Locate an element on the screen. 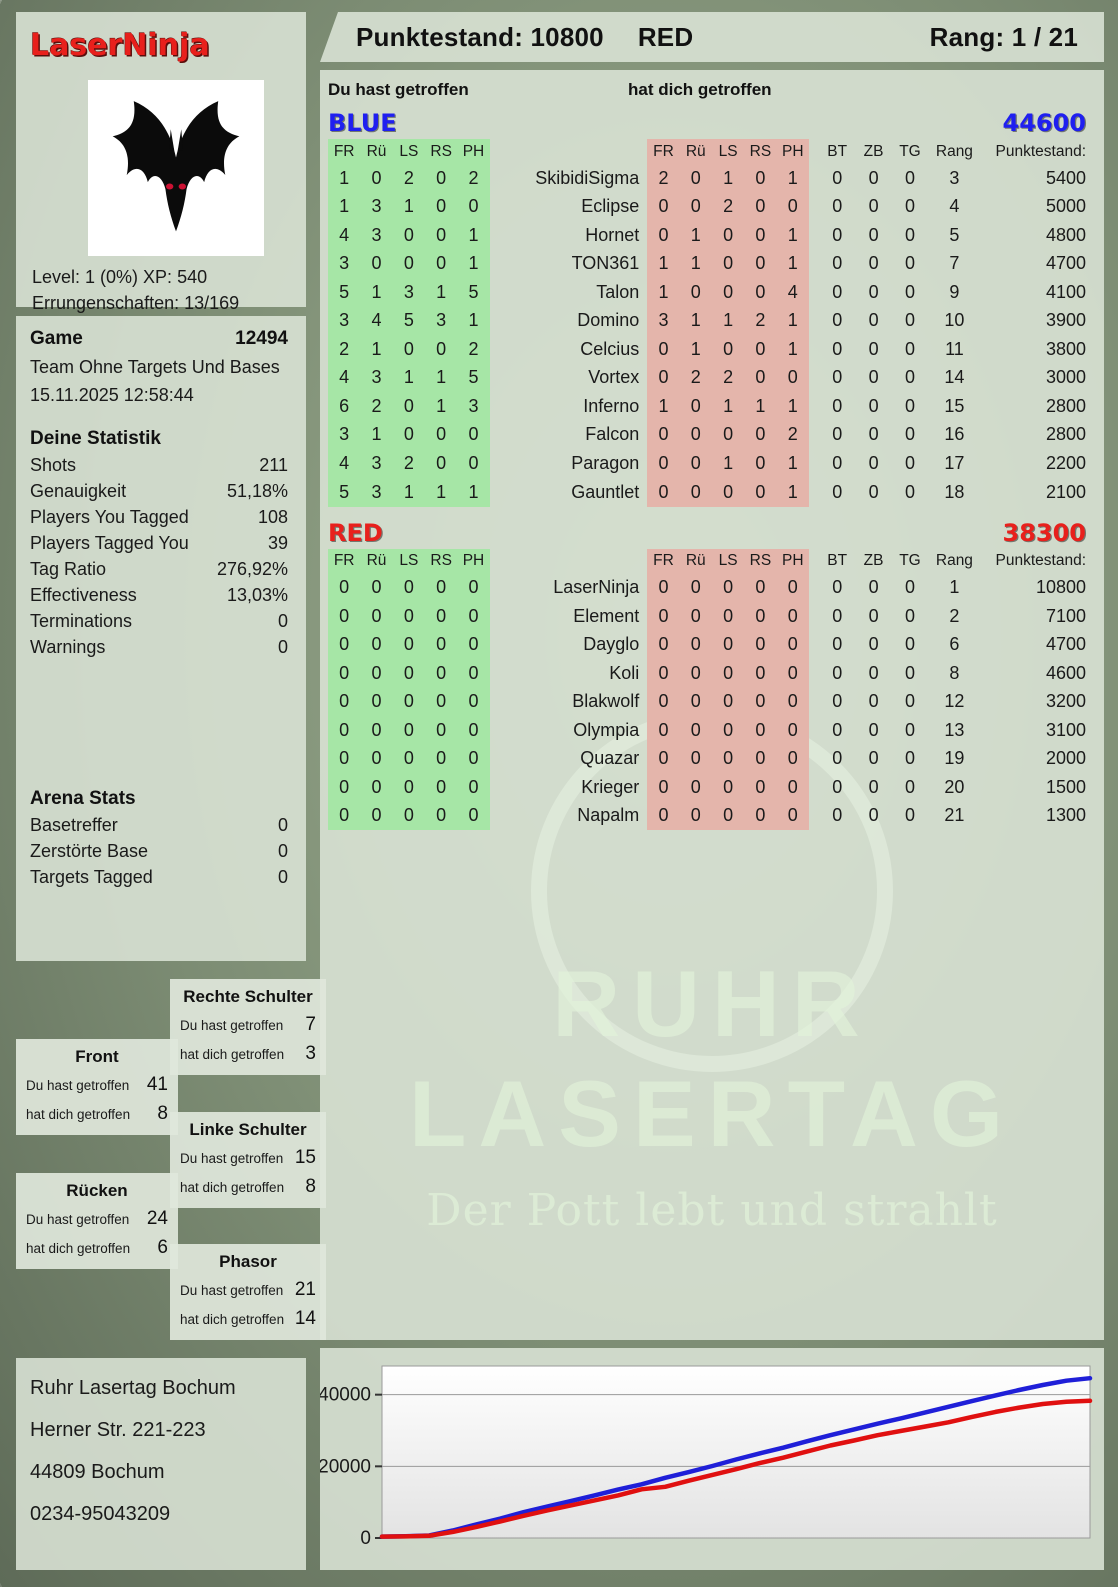  cell-player-name: Element is located at coordinates (606, 615).